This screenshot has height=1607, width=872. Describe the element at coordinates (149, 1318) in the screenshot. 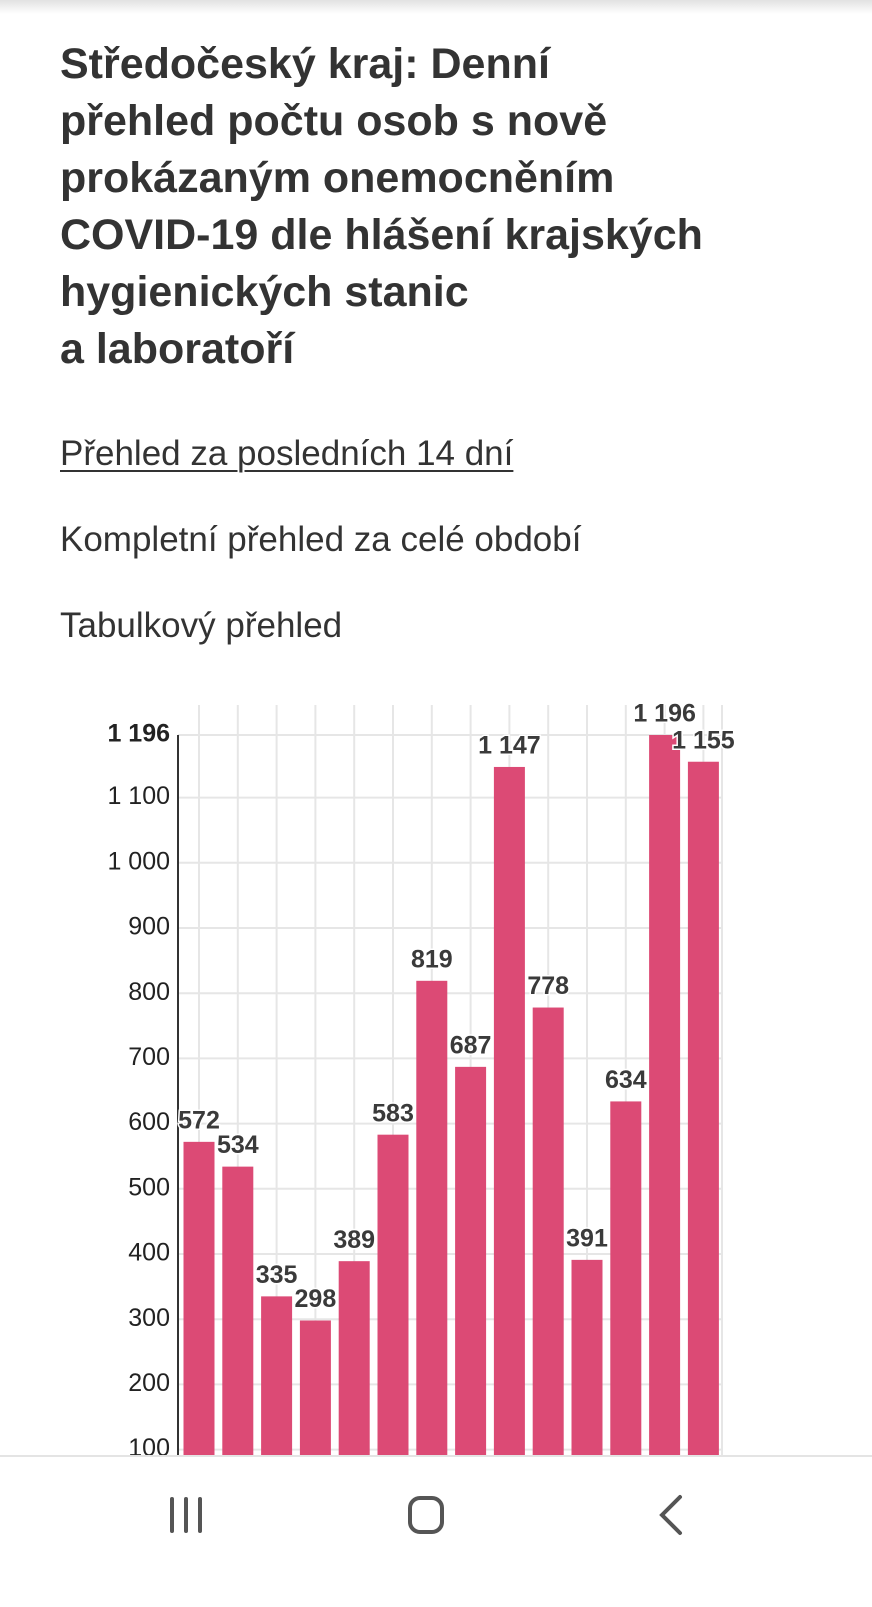

I see `y-tick-label: 300` at that location.